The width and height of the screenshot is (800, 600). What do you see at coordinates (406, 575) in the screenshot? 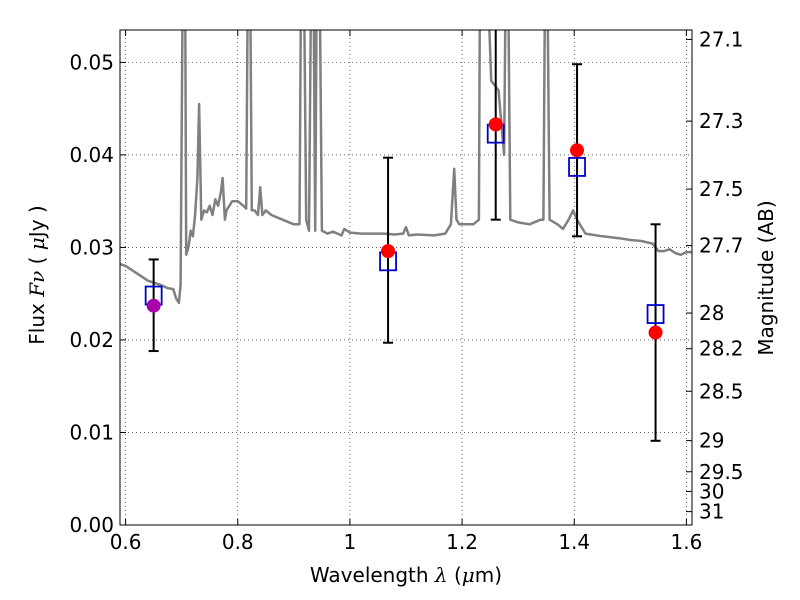
I see `x-axis-title: Wavelength λ (μm)` at bounding box center [406, 575].